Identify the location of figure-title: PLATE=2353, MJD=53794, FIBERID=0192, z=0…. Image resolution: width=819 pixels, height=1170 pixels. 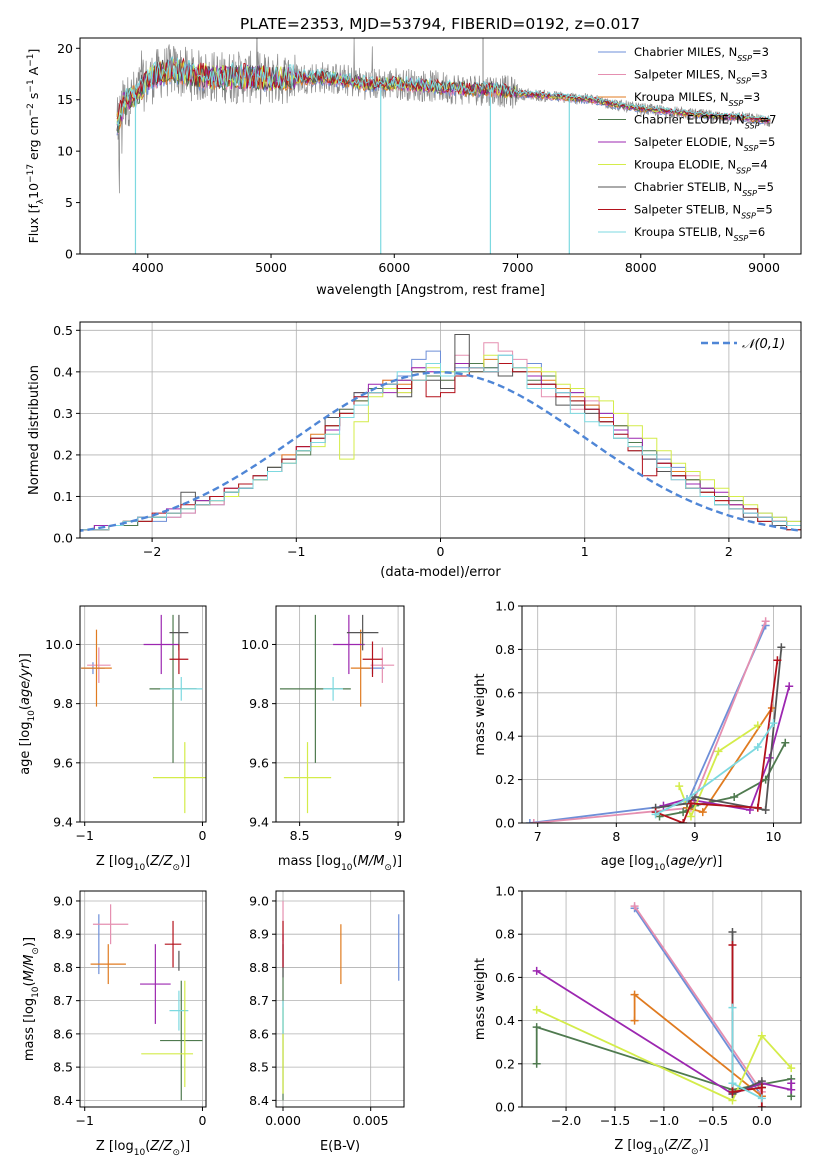
(440, 24).